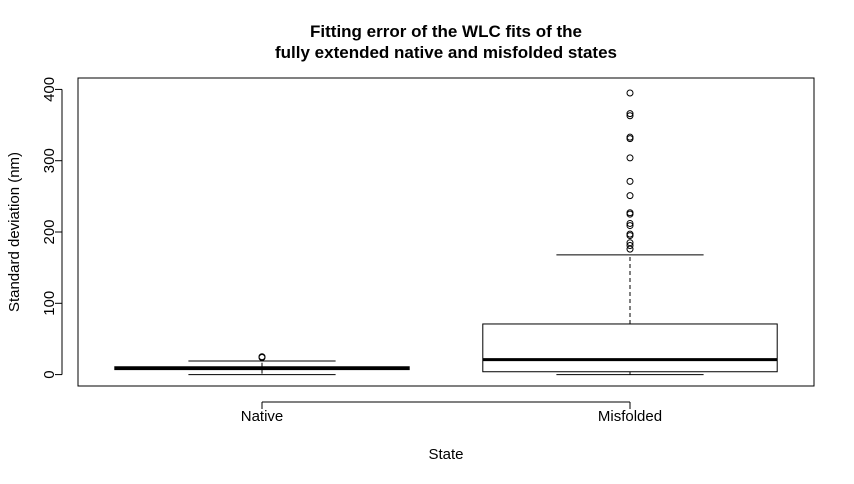  Describe the element at coordinates (49, 231) in the screenshot. I see `y-tick-label: 200` at that location.